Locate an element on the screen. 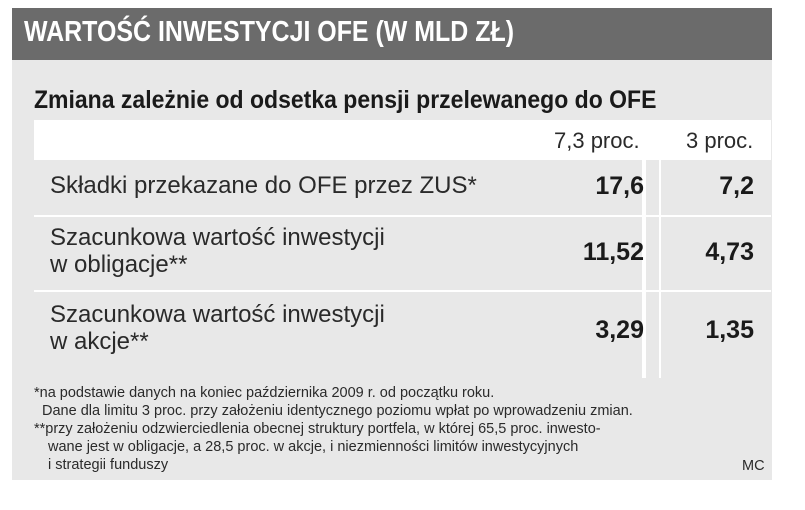 Image resolution: width=805 pixels, height=510 pixels. author-credit: MC is located at coordinates (753, 466).